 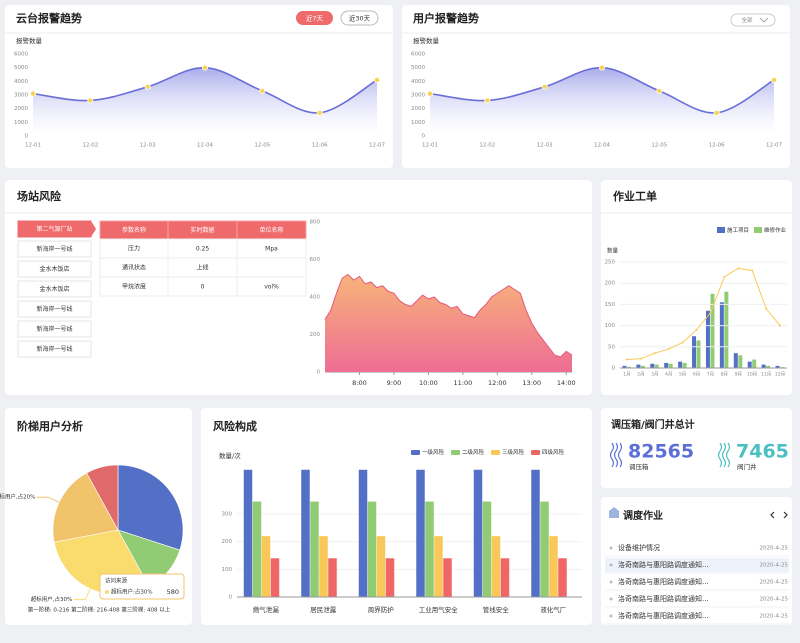 I want to click on x-tick-label: 12-01, so click(x=430, y=146).